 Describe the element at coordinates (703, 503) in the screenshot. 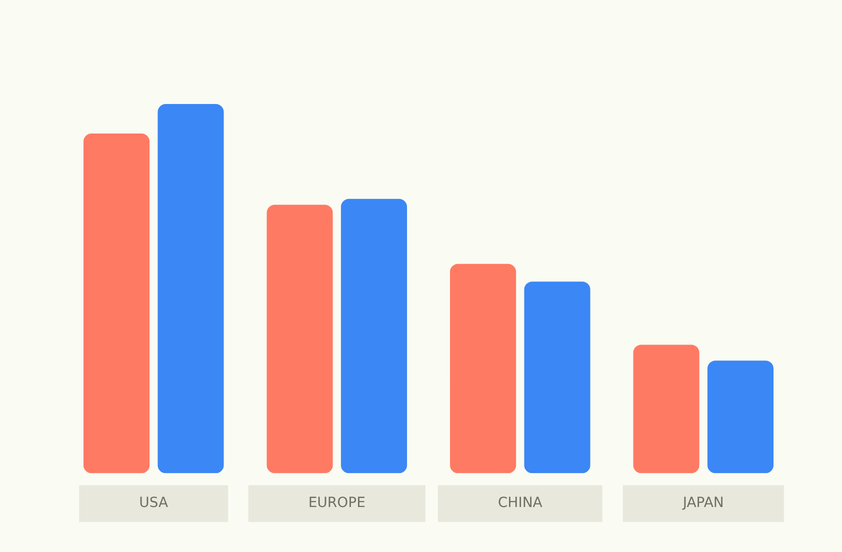

I see `x-tick-label: JAPAN` at that location.